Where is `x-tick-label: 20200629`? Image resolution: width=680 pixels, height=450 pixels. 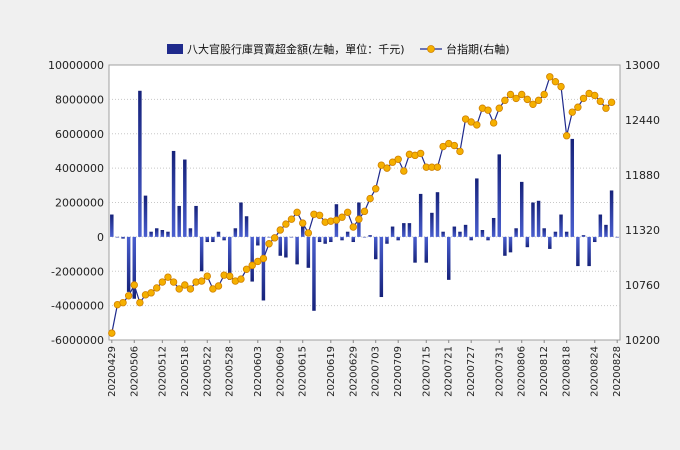 x-tick-label: 20200629 is located at coordinates (353, 371).